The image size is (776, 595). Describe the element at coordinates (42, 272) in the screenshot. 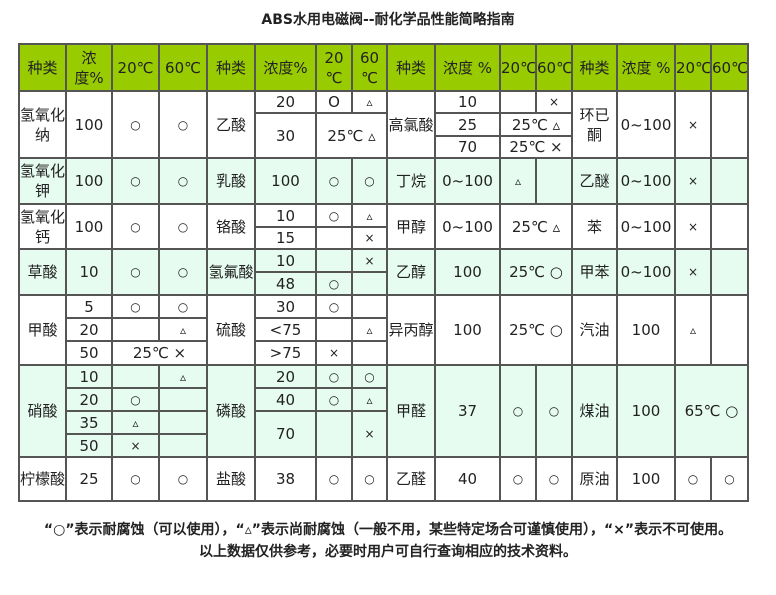

I see `table-cell: 草酸` at that location.